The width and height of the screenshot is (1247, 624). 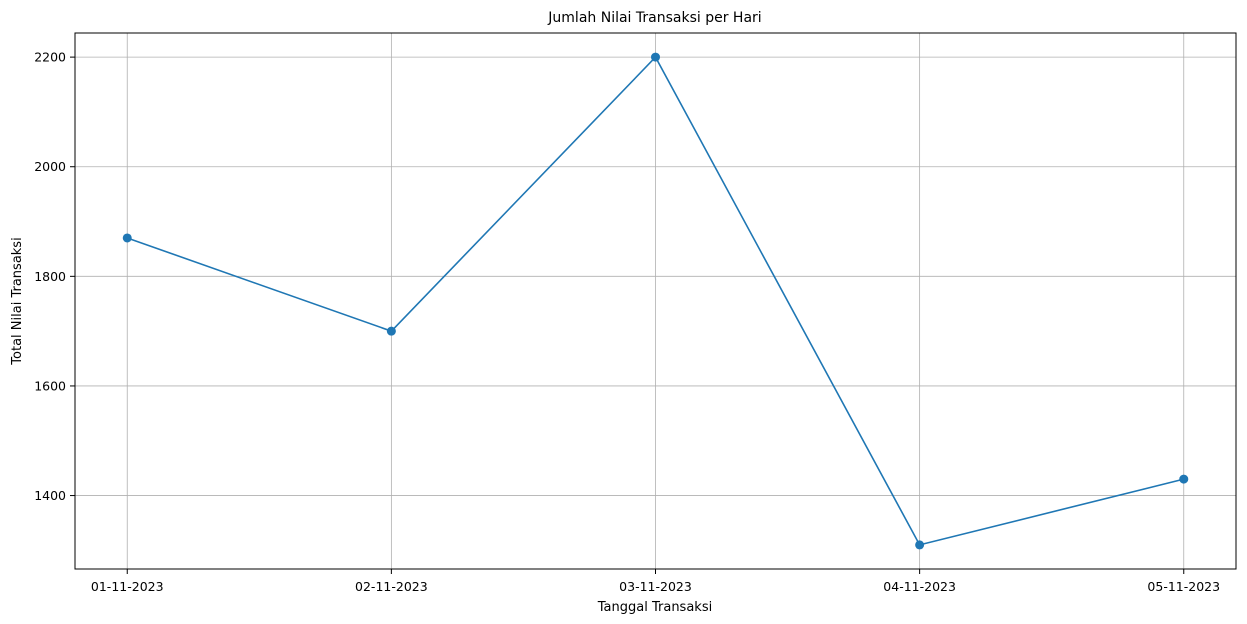 I want to click on x-axis-label: Tanggal Transaksi, so click(x=654, y=607).